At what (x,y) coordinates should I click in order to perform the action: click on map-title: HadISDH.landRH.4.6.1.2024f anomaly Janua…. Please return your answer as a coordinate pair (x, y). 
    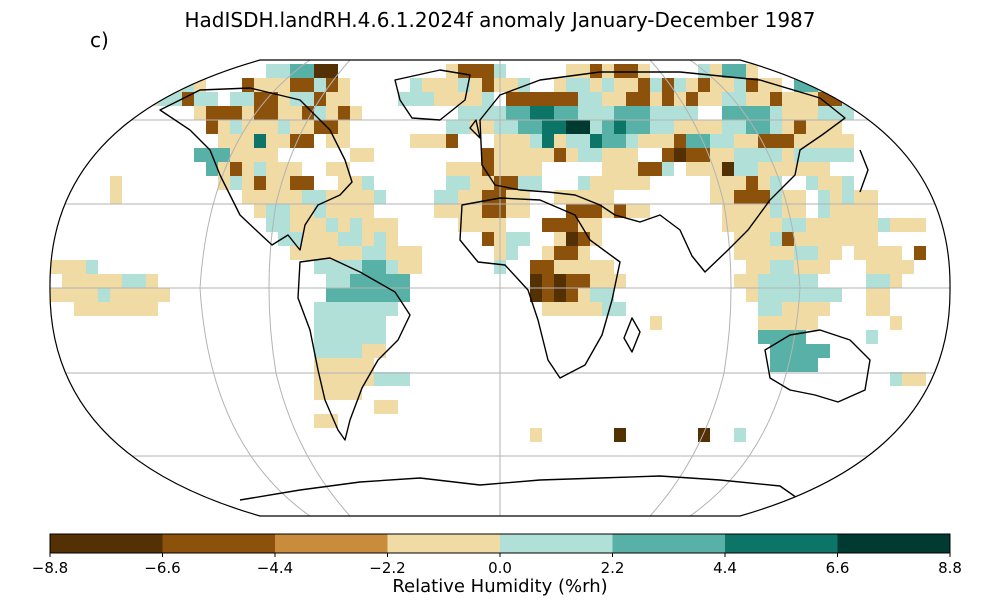
    Looking at the image, I should click on (500, 20).